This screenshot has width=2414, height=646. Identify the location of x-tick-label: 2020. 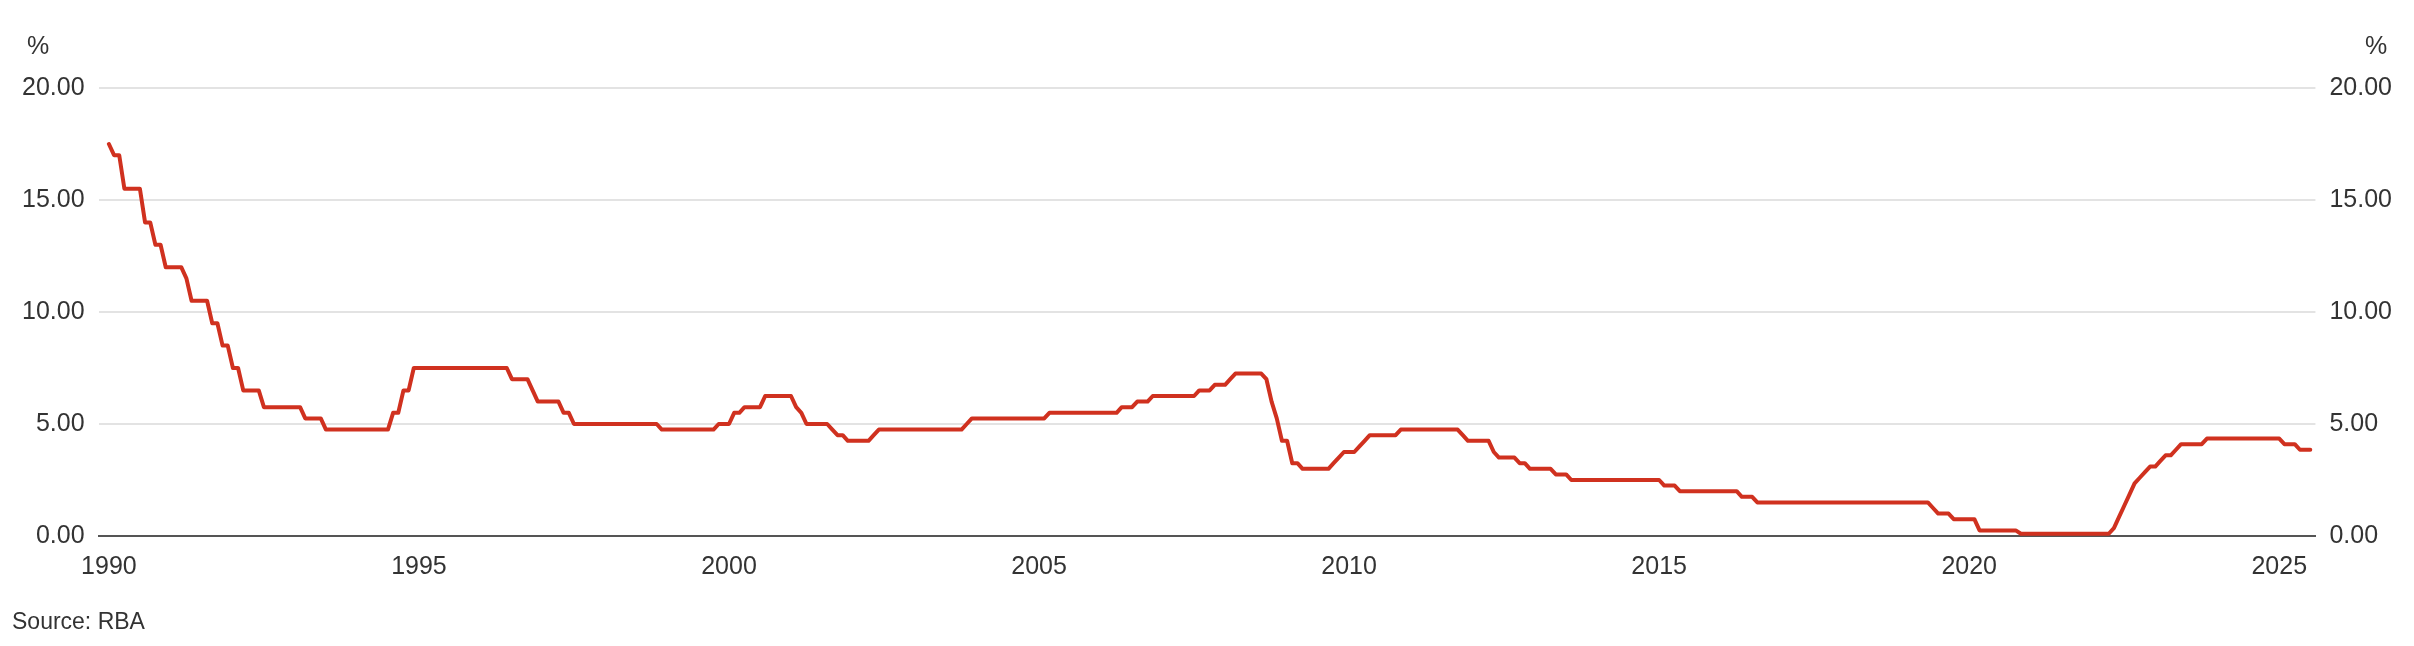
(1969, 564).